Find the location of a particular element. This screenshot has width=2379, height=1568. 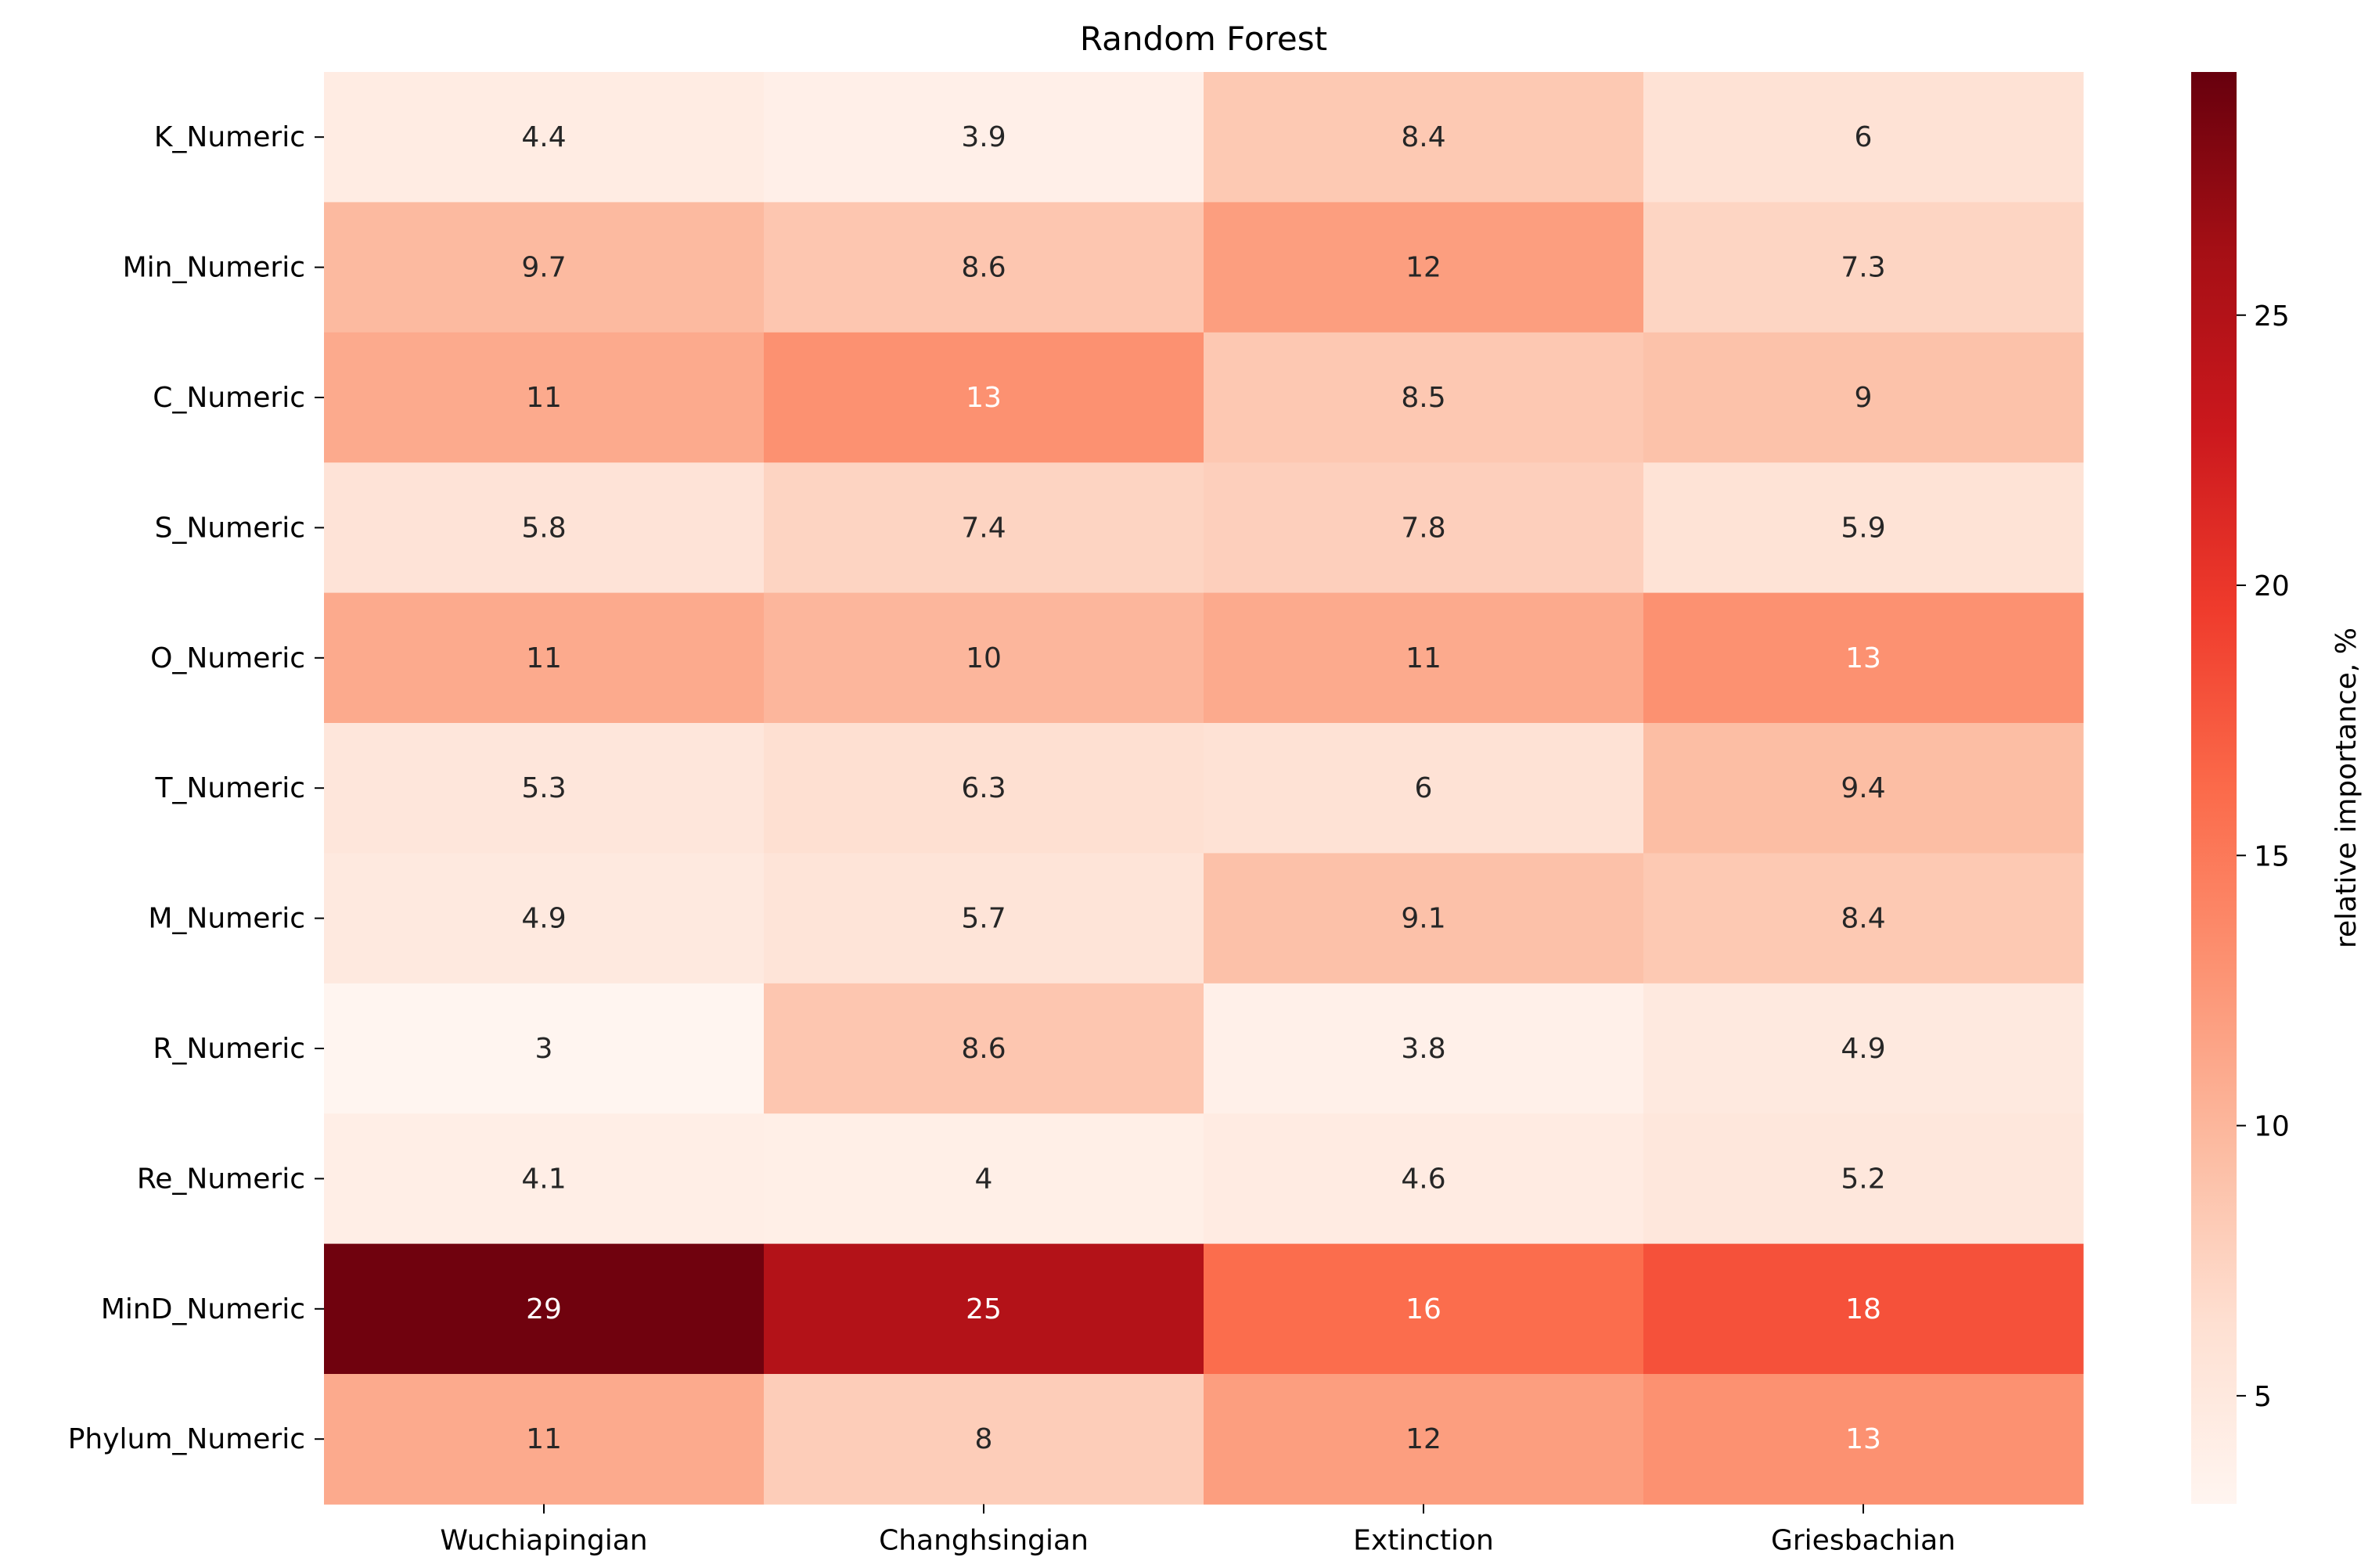

y-tick-label: Min_Numeric is located at coordinates (214, 268).